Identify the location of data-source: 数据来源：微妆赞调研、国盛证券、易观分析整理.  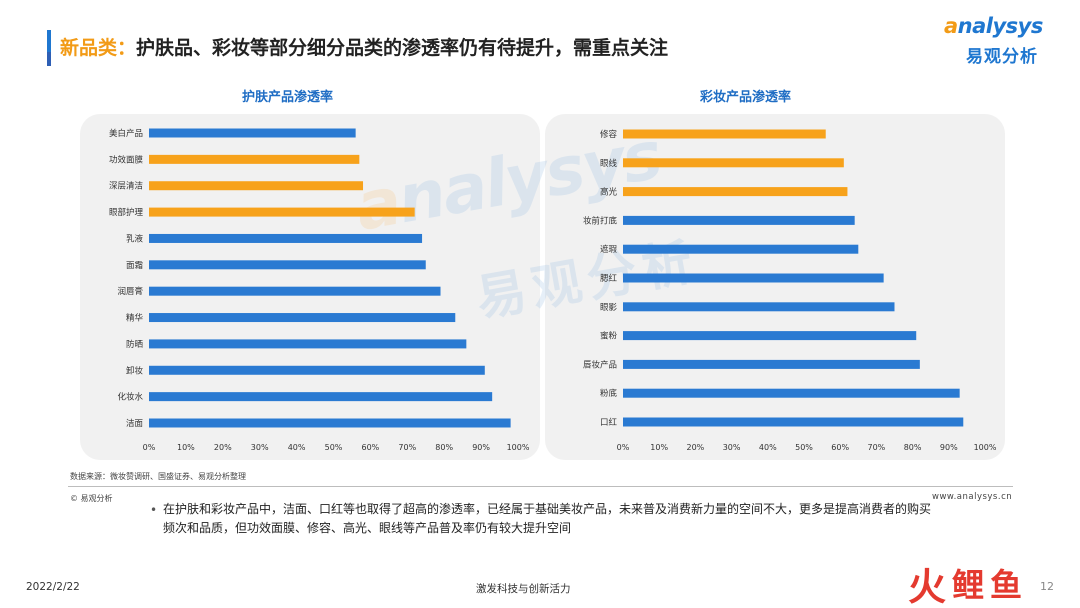
(158, 476).